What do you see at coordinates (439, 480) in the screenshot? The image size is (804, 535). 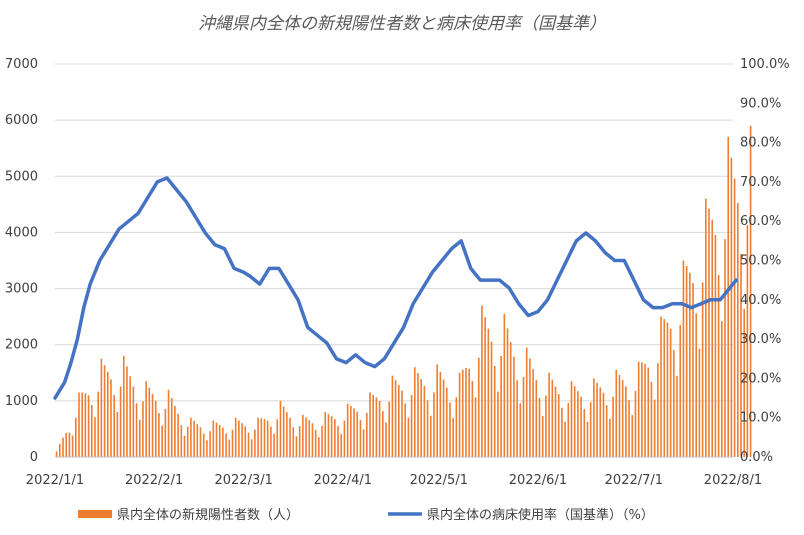 I see `x-tick-label: 2022/5/1` at bounding box center [439, 480].